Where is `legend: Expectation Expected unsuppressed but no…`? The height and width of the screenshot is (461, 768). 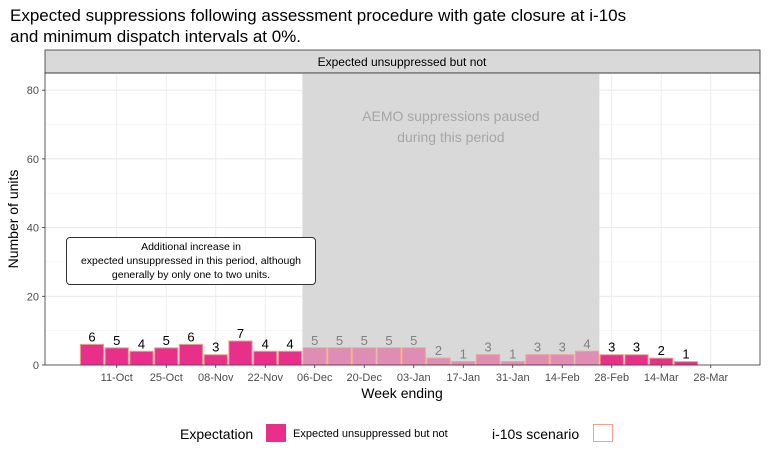
legend: Expectation Expected unsuppressed but no… is located at coordinates (384, 434).